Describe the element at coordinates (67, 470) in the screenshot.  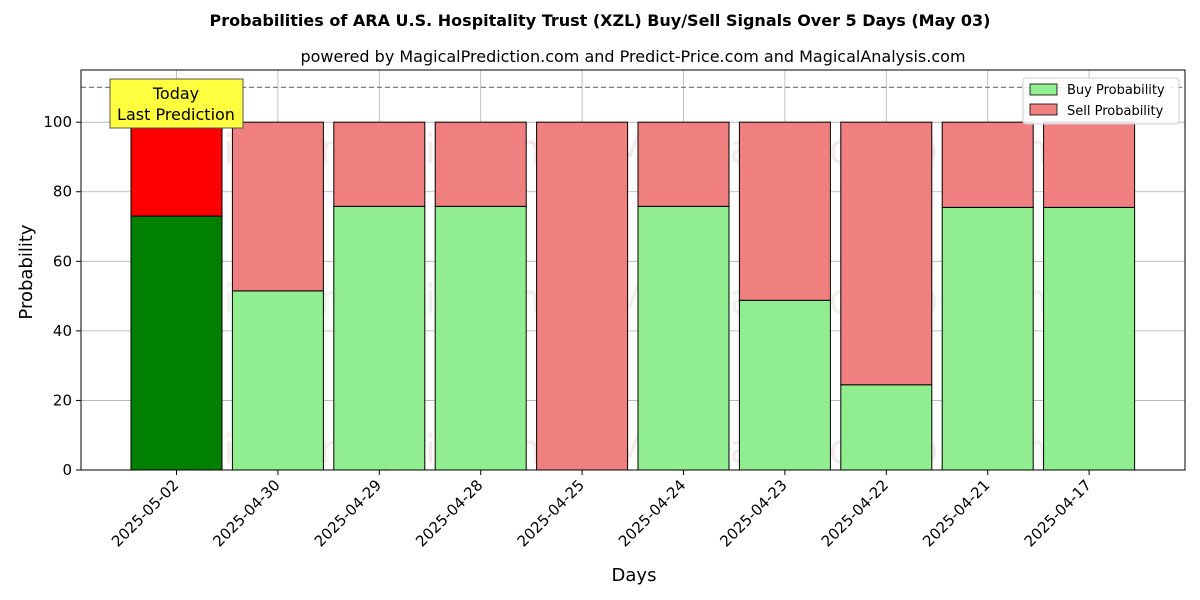
I see `y-tick-label: 0` at that location.